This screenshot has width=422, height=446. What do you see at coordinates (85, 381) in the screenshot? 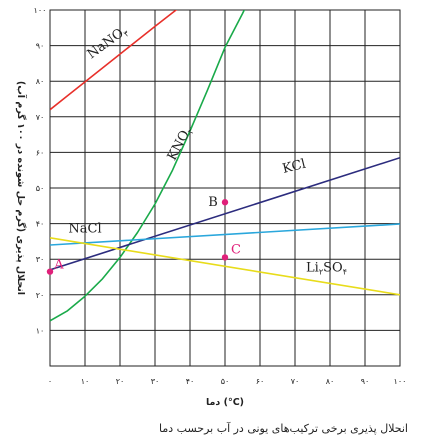
I see `x-tick-label: ۱۰` at bounding box center [85, 381].